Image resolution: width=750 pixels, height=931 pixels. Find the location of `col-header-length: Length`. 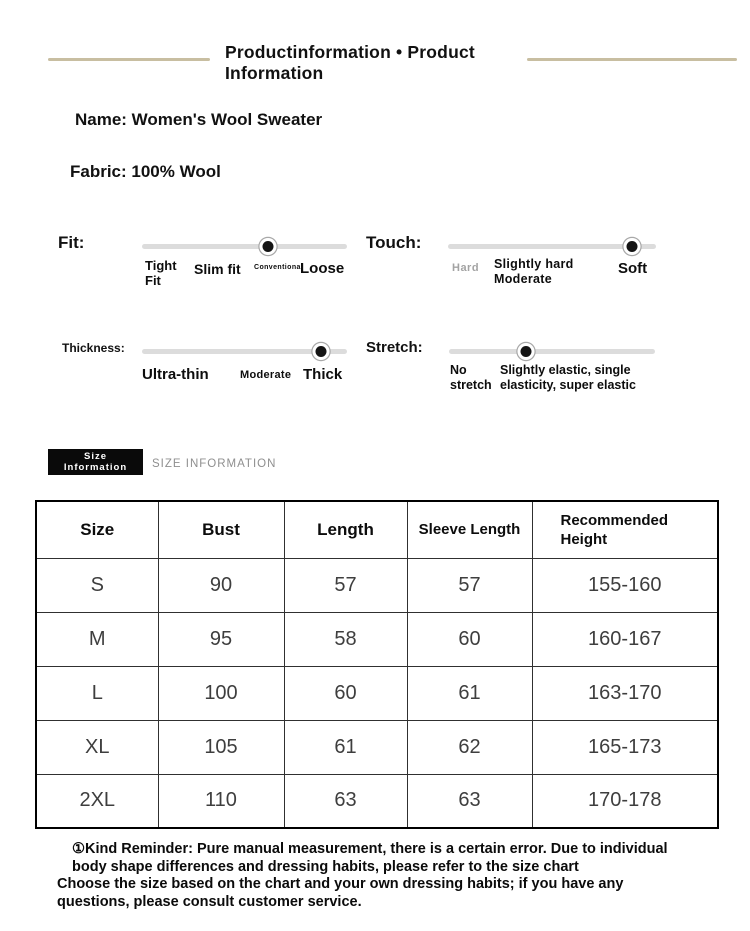

col-header-length: Length is located at coordinates (345, 529).